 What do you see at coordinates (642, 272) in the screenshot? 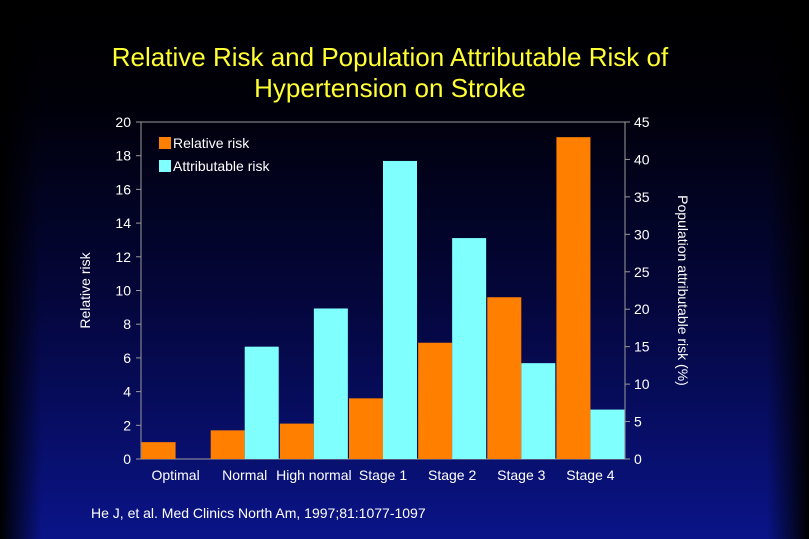
I see `right-axis-tick-label: 25` at bounding box center [642, 272].